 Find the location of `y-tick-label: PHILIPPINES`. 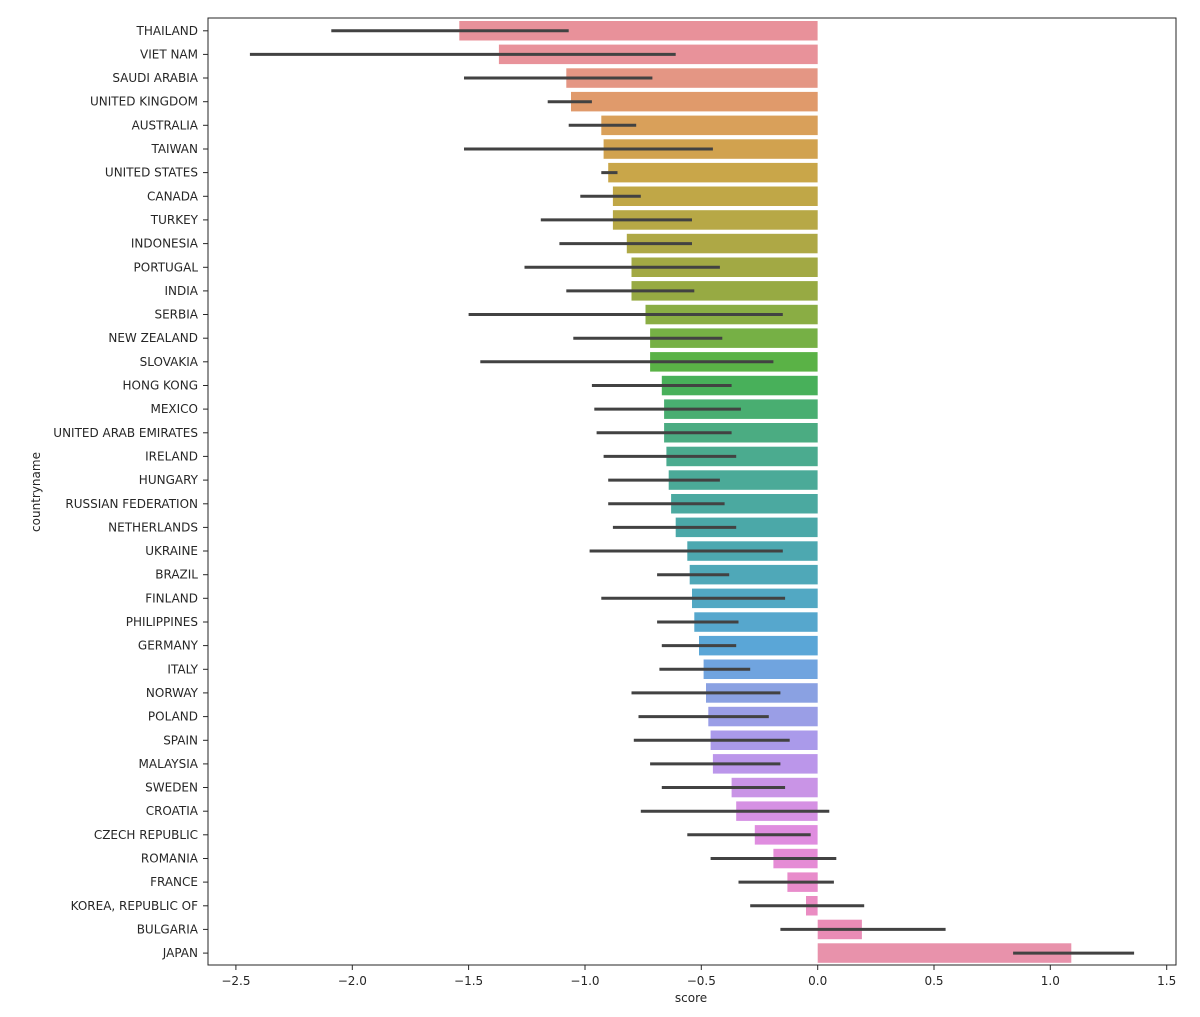

y-tick-label: PHILIPPINES is located at coordinates (162, 622).